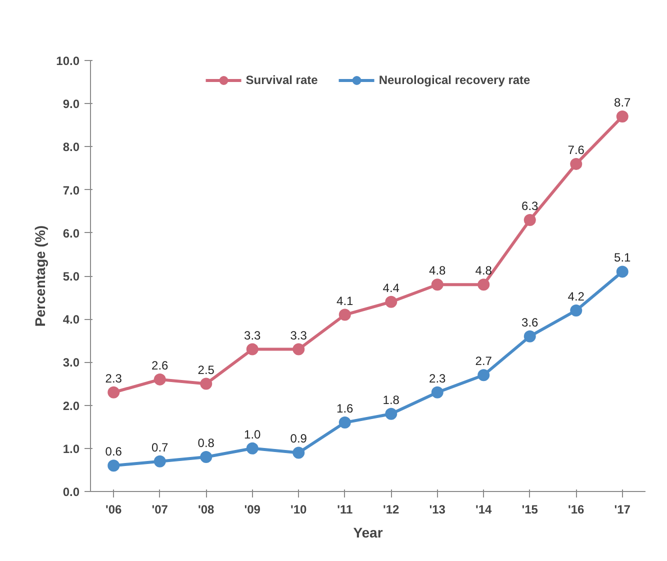 Image resolution: width=667 pixels, height=561 pixels. I want to click on x-tick-label: '08, so click(206, 509).